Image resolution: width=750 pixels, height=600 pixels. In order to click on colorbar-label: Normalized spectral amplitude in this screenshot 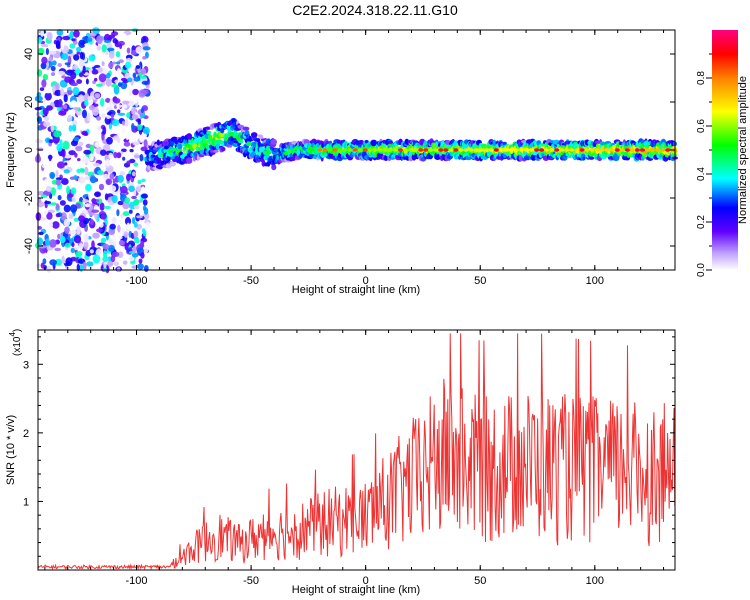, I will do `click(743, 150)`.